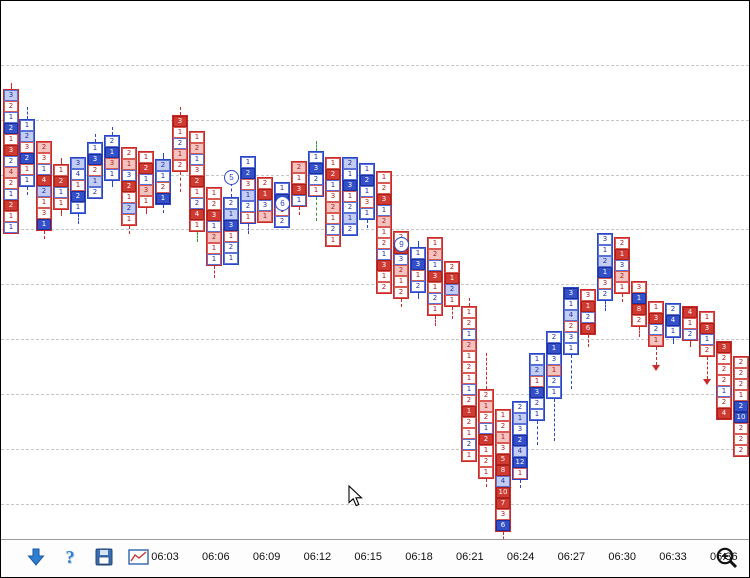 This screenshot has width=750, height=578. Describe the element at coordinates (588, 328) in the screenshot. I see `cluster-cell: 6` at that location.